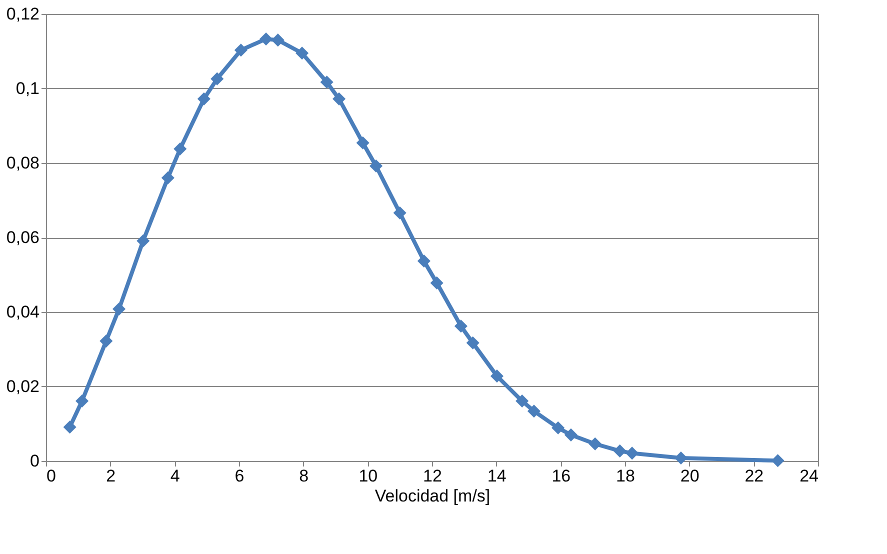 The width and height of the screenshot is (887, 554). I want to click on x-tick-label: 0, so click(51, 476).